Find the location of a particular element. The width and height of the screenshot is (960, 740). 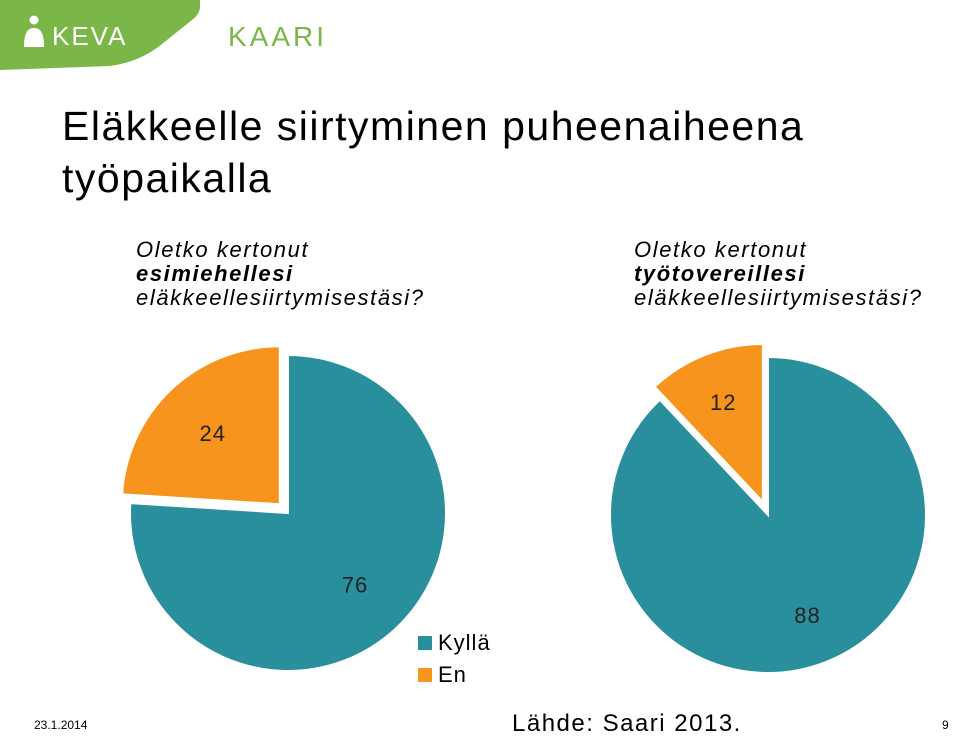

pie-chart-tyotoverit: 88 12 is located at coordinates (768, 508).